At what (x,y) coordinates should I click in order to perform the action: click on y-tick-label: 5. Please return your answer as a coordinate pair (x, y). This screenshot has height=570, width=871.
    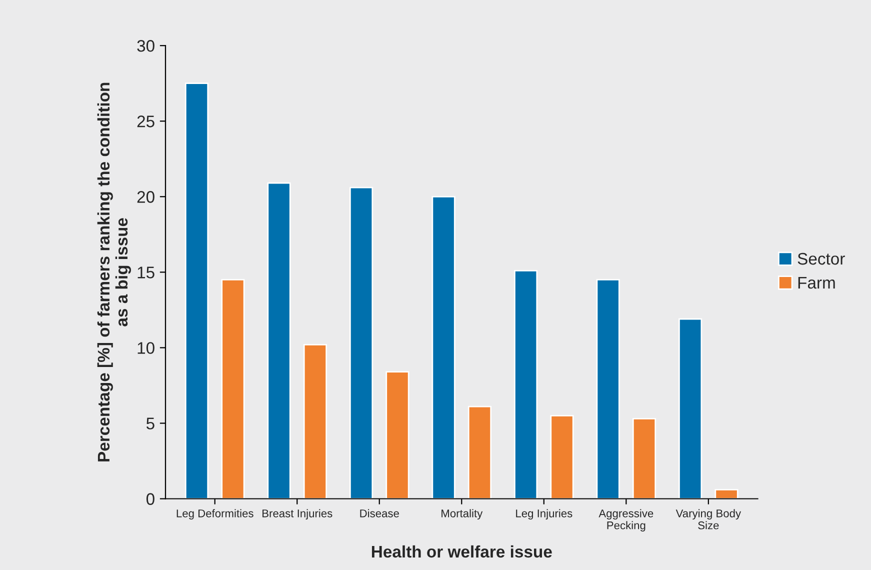
    Looking at the image, I should click on (150, 424).